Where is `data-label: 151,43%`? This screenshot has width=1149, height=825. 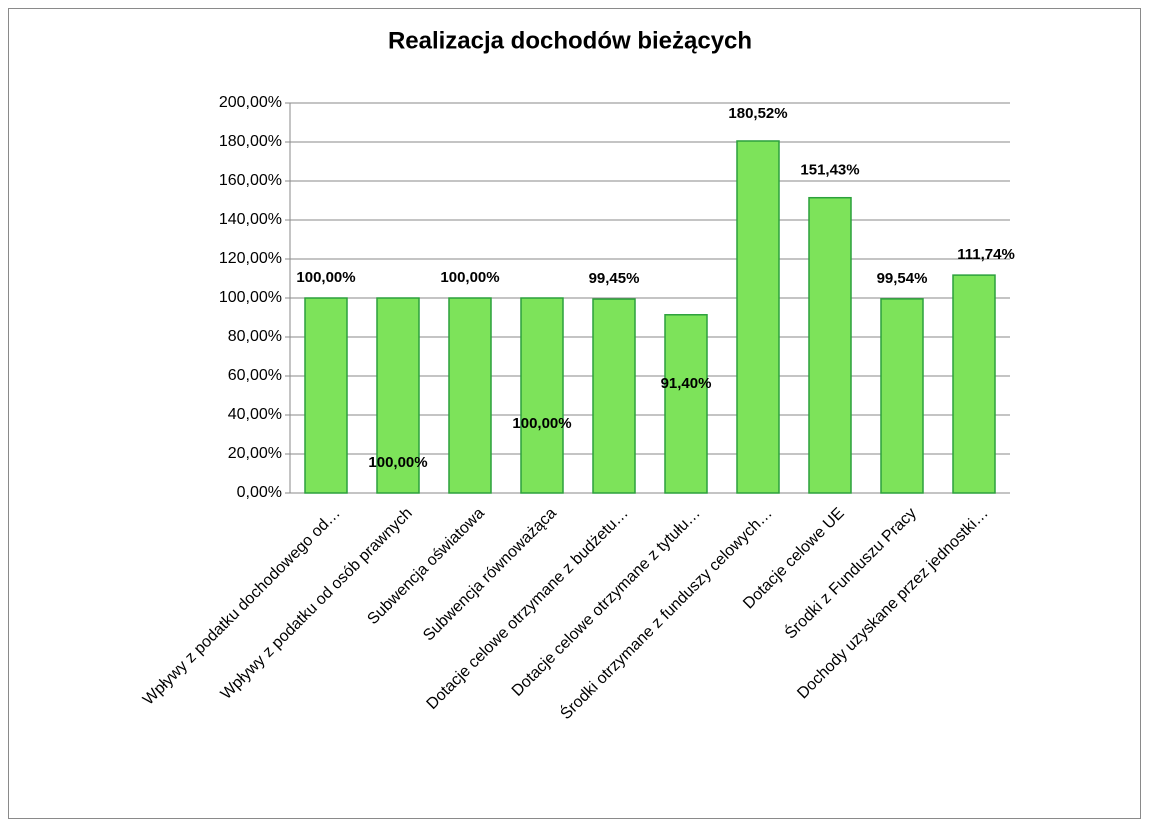
data-label: 151,43% is located at coordinates (829, 170).